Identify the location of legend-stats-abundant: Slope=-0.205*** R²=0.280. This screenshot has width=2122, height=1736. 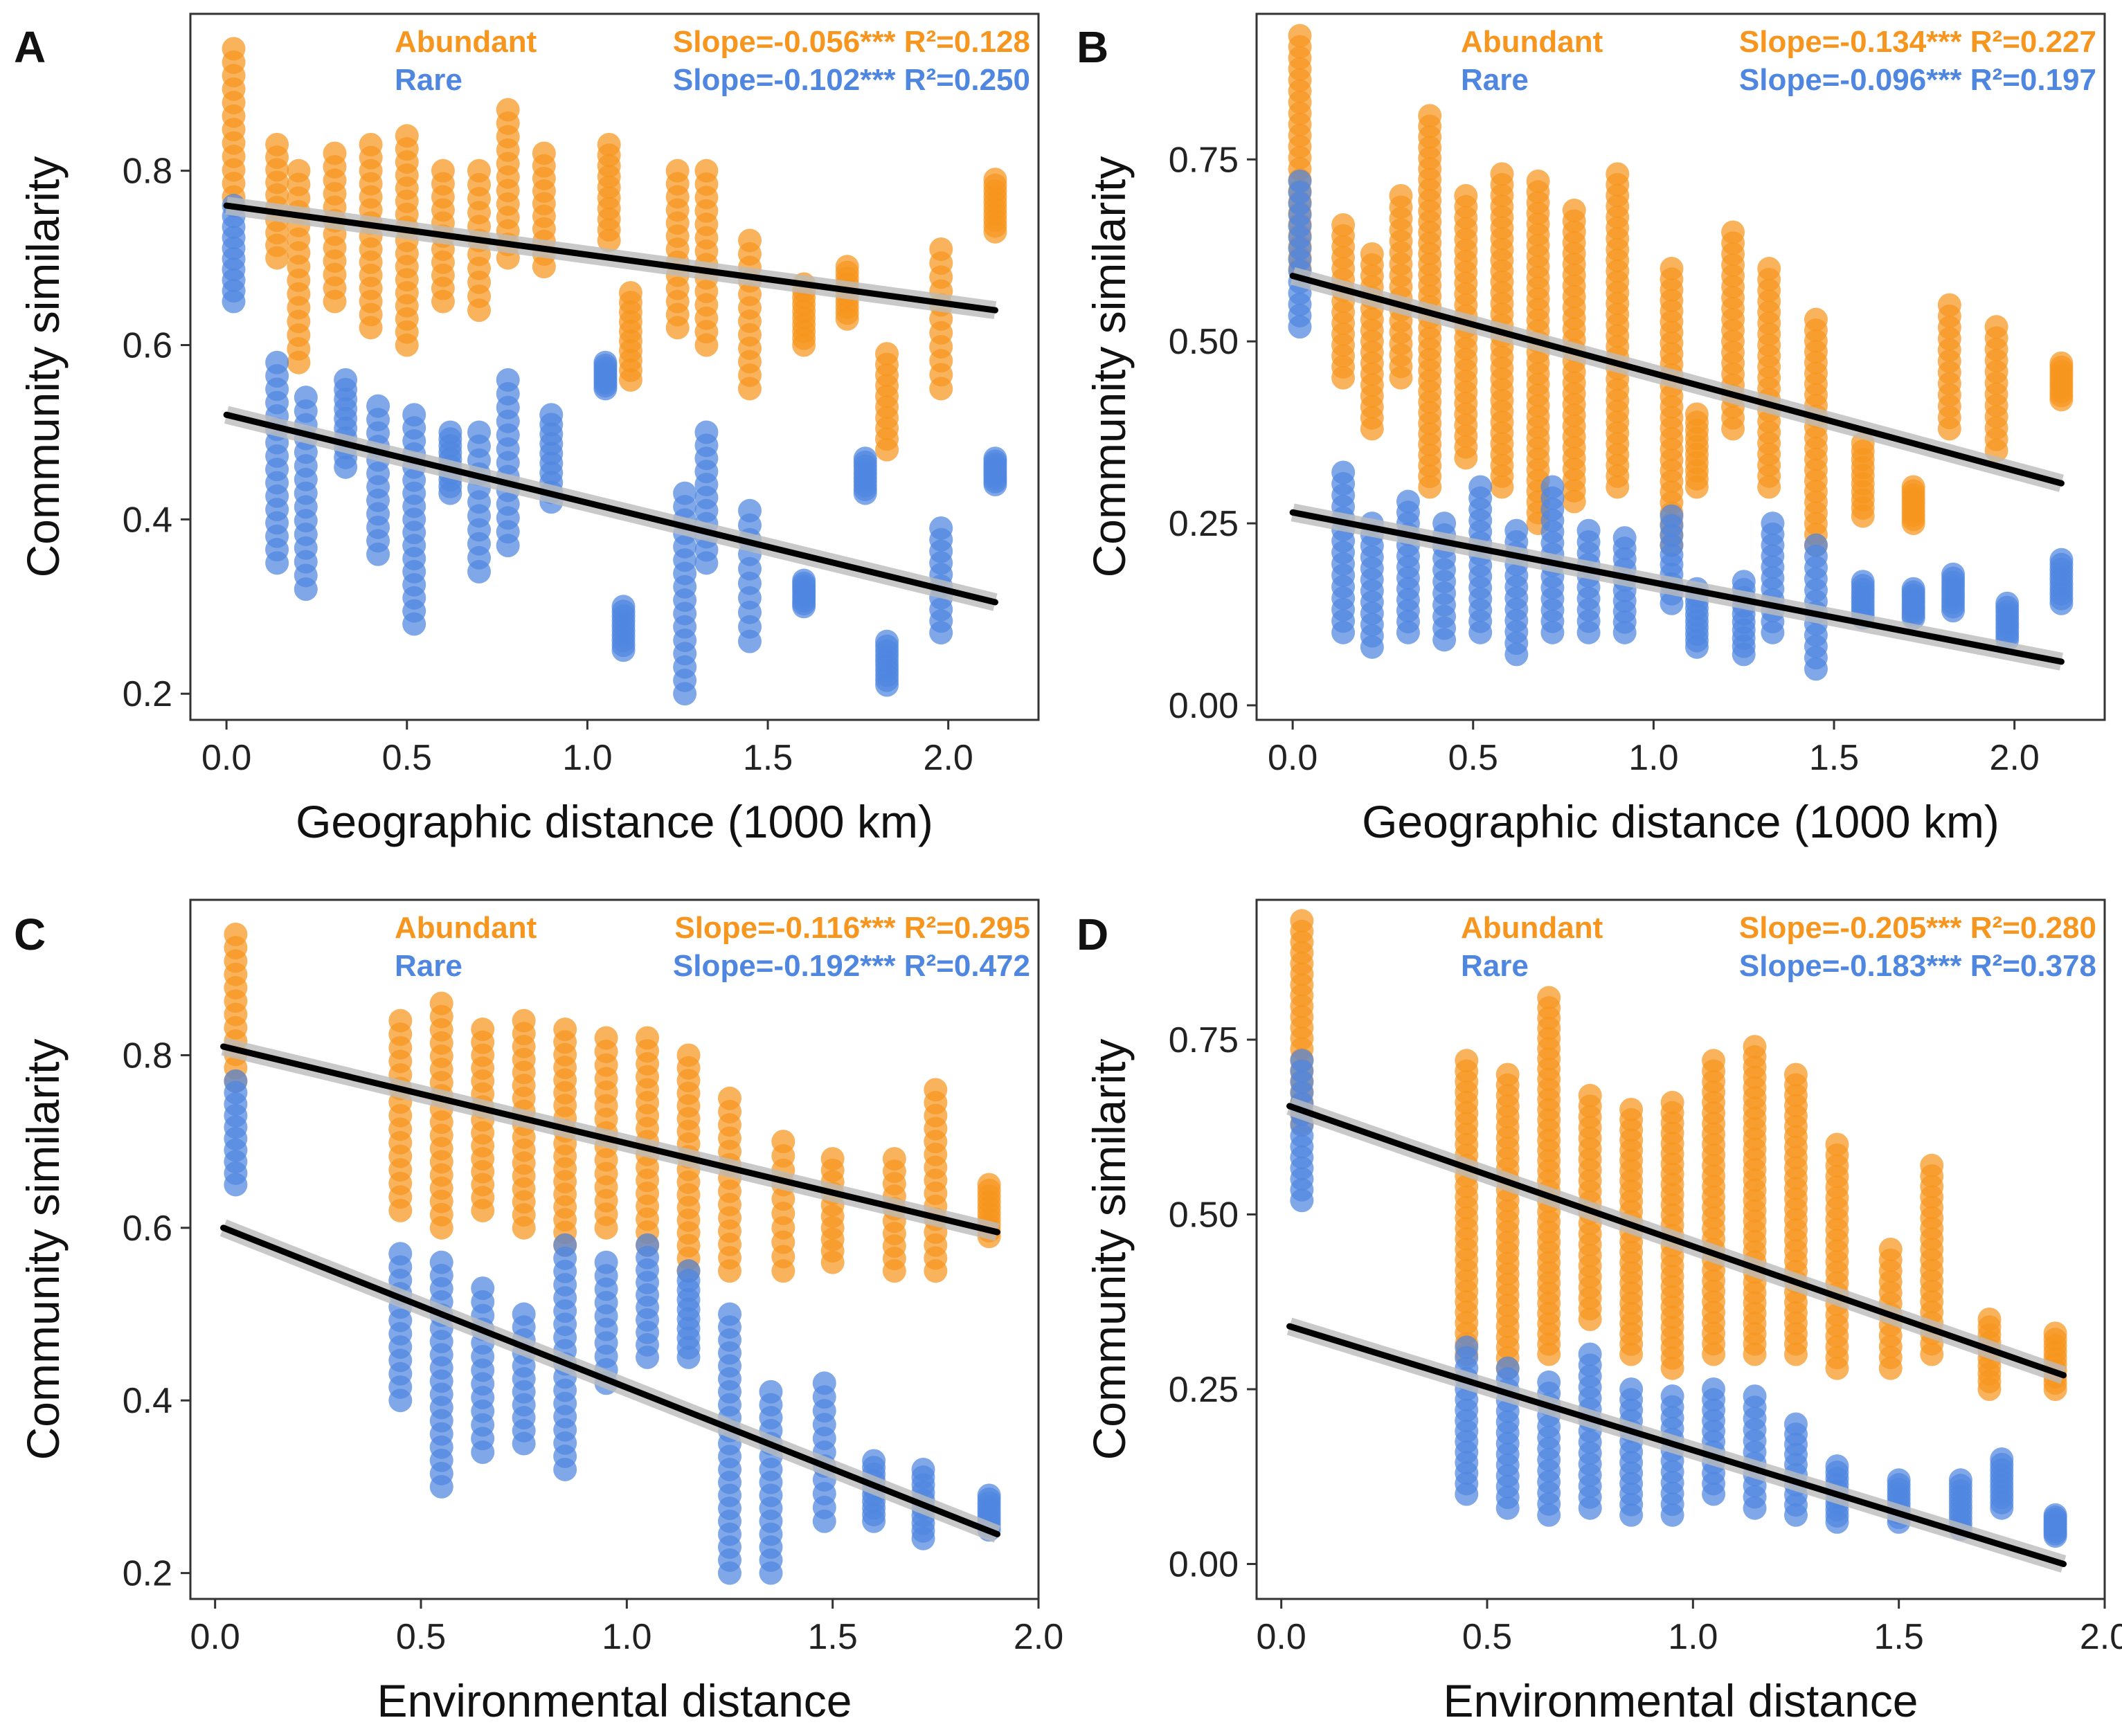
(1917, 928).